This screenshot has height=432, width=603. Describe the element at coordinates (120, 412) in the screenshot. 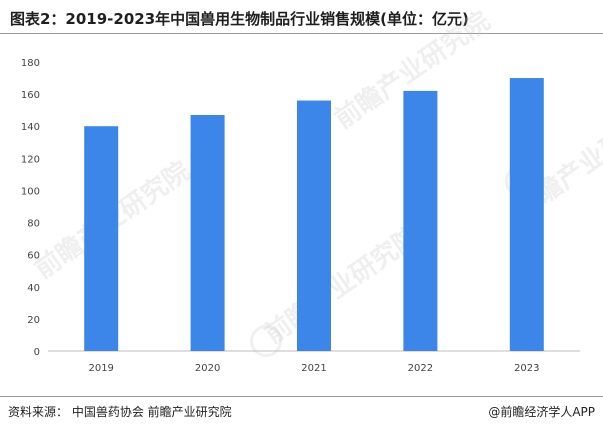

I see `source-note: 资料来源： 中国兽药协会 前瞻产业研究院` at that location.